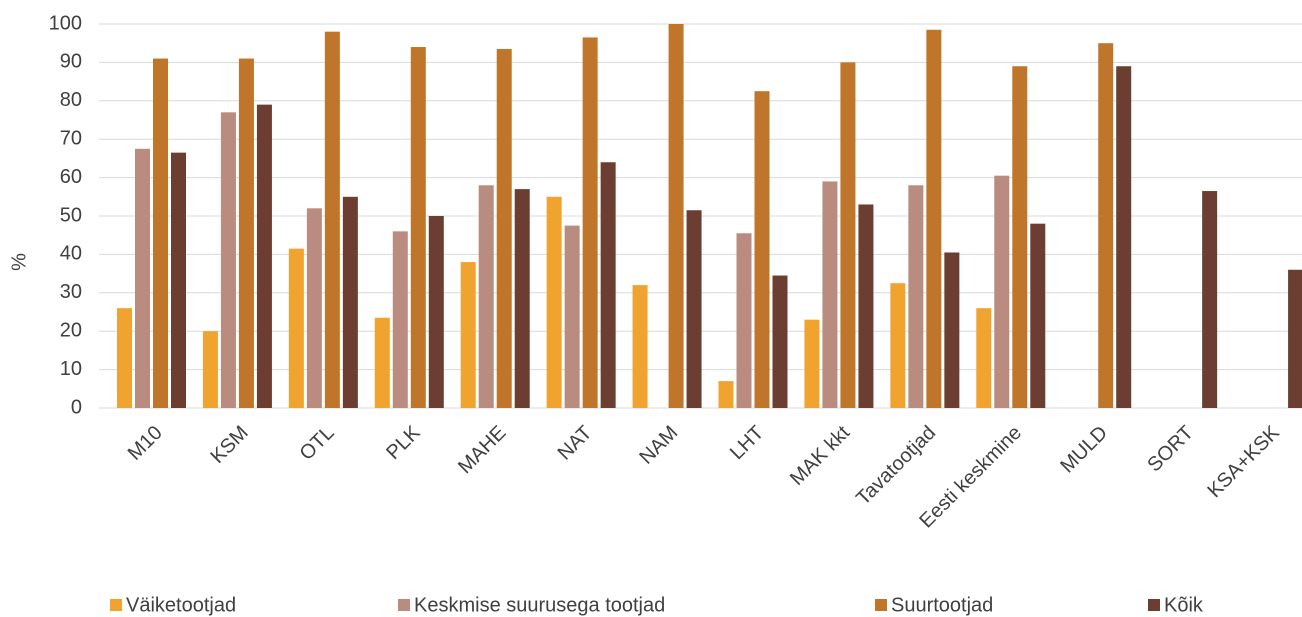 This screenshot has width=1302, height=617. I want to click on x-tick-label: MAHE, so click(482, 450).